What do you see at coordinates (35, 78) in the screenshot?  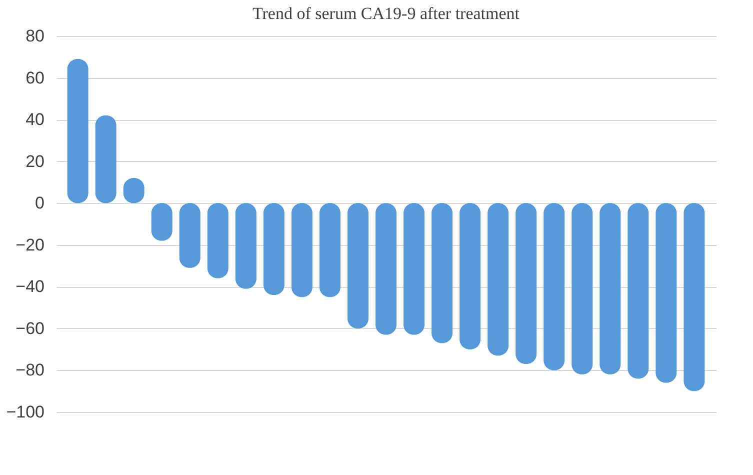 I see `y-tick-label: 60` at bounding box center [35, 78].